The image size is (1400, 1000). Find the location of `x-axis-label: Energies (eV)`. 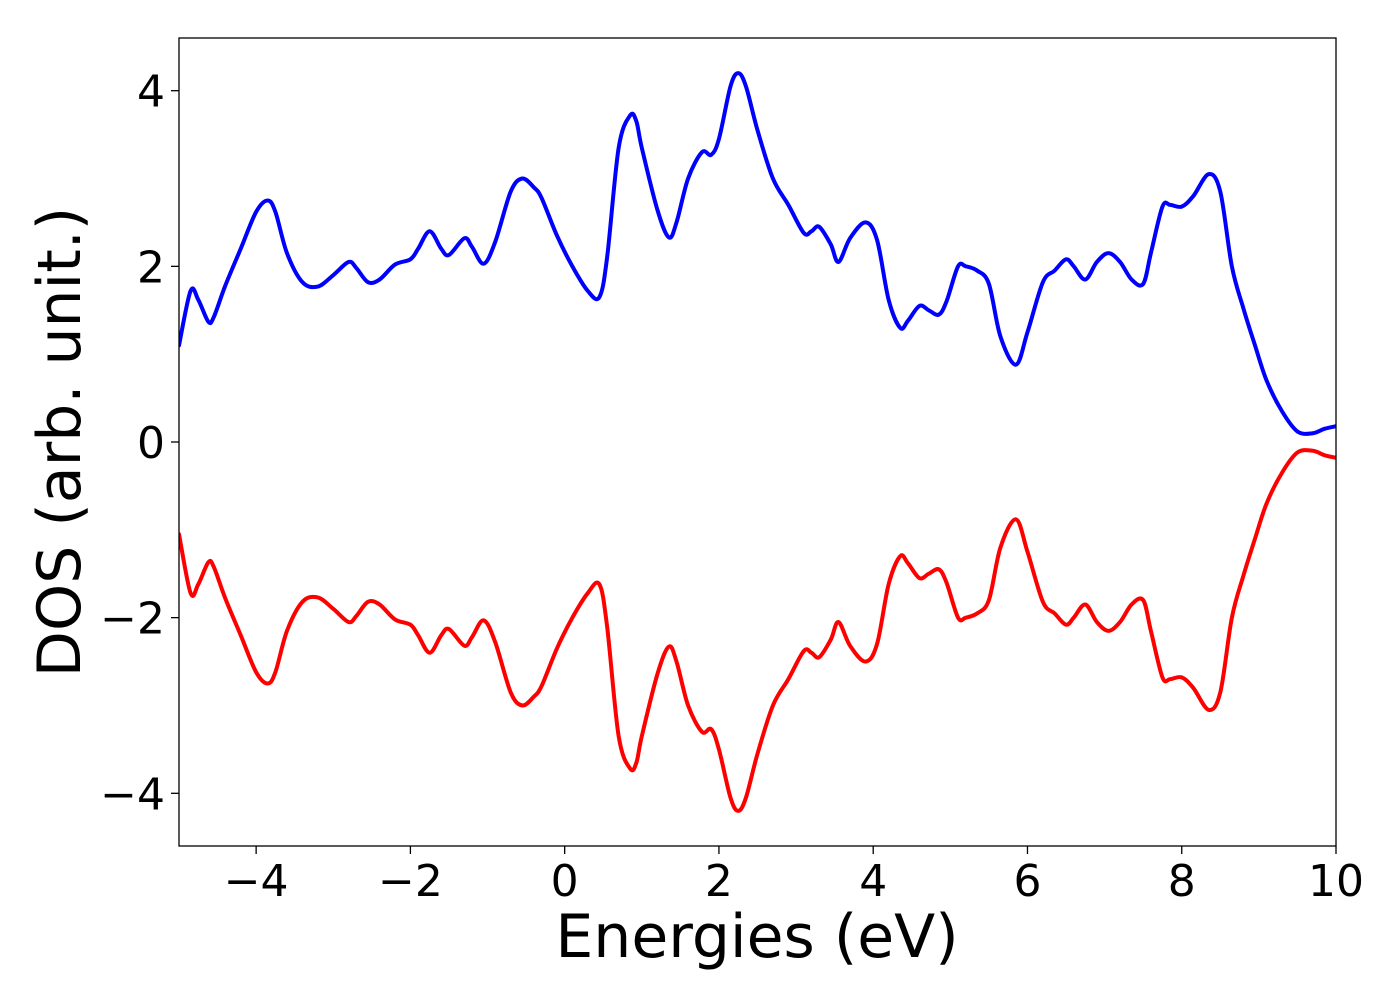

x-axis-label: Energies (eV) is located at coordinates (756, 937).